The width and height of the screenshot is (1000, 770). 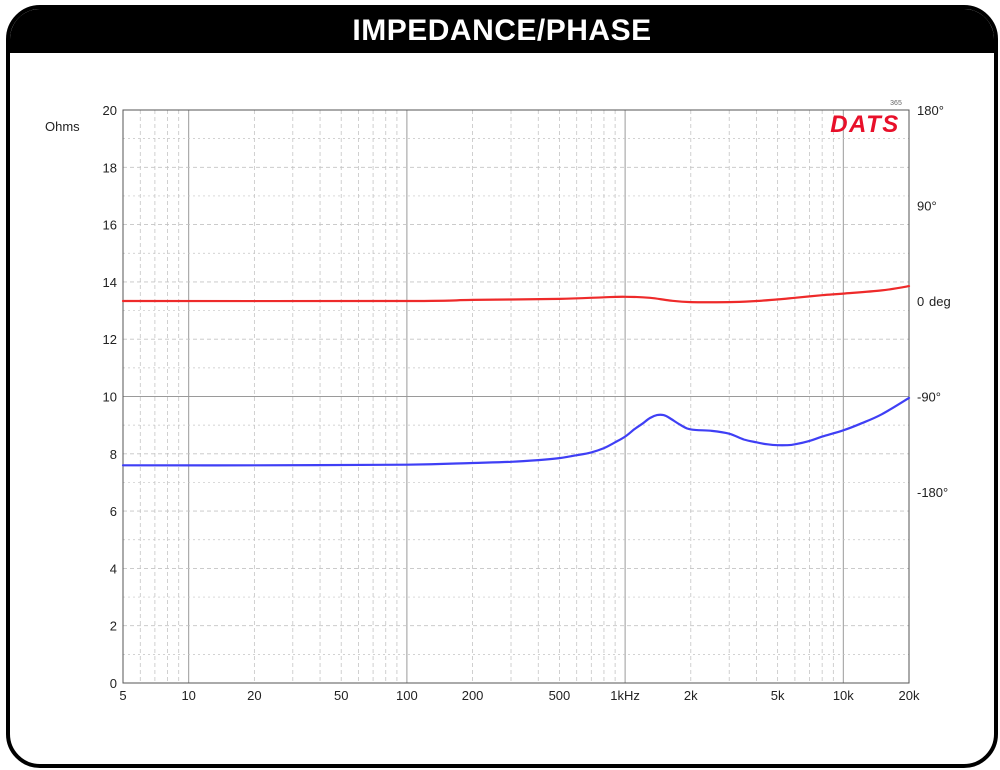 I want to click on y-right-unit-label: deg, so click(x=940, y=301).